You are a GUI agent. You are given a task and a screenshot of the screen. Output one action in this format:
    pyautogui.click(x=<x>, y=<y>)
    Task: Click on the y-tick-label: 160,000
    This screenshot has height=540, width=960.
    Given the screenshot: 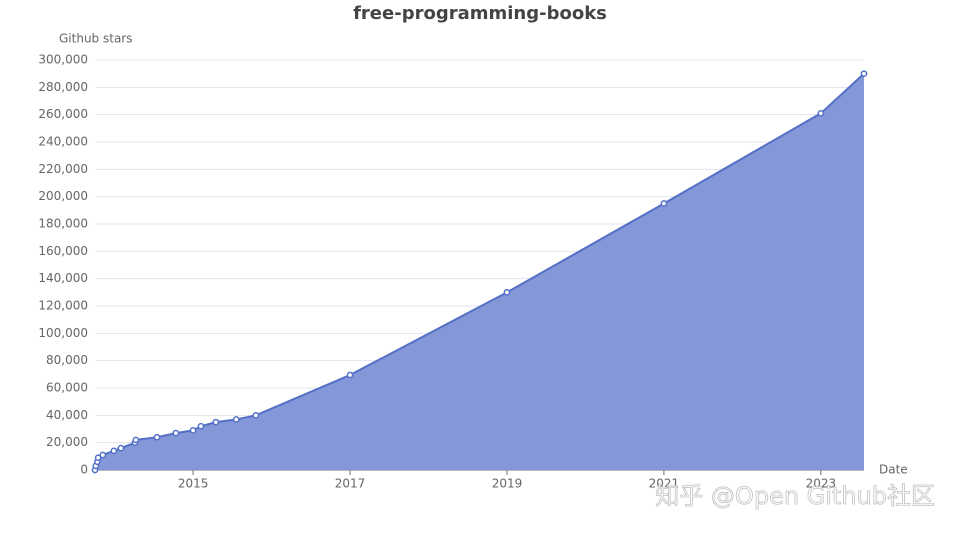 What is the action you would take?
    pyautogui.click(x=63, y=251)
    